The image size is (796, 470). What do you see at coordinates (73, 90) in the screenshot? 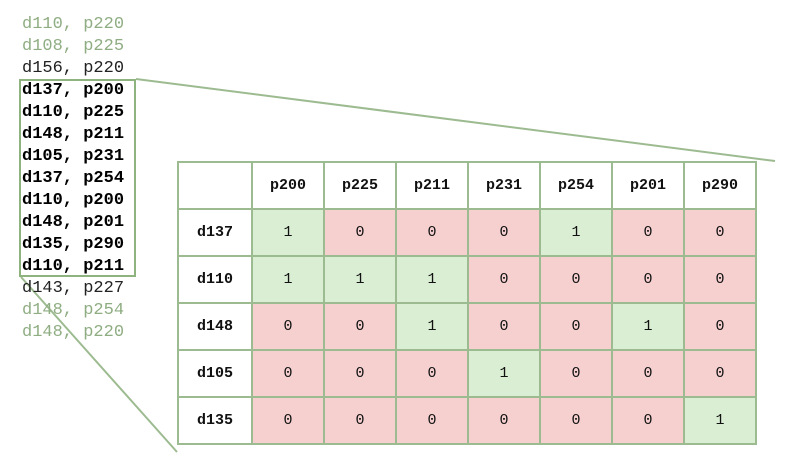
I see `pair-list-item: d137, p200` at bounding box center [73, 90].